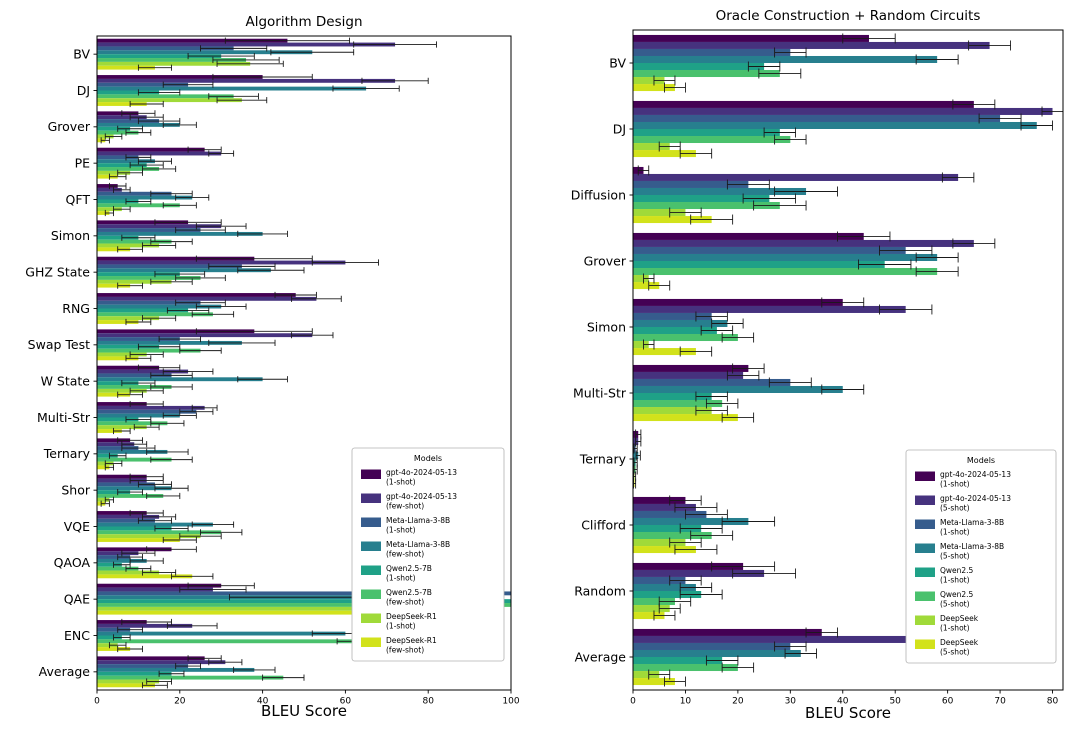 The image size is (1080, 738). Describe the element at coordinates (77, 526) in the screenshot. I see `category-label: VQE` at that location.